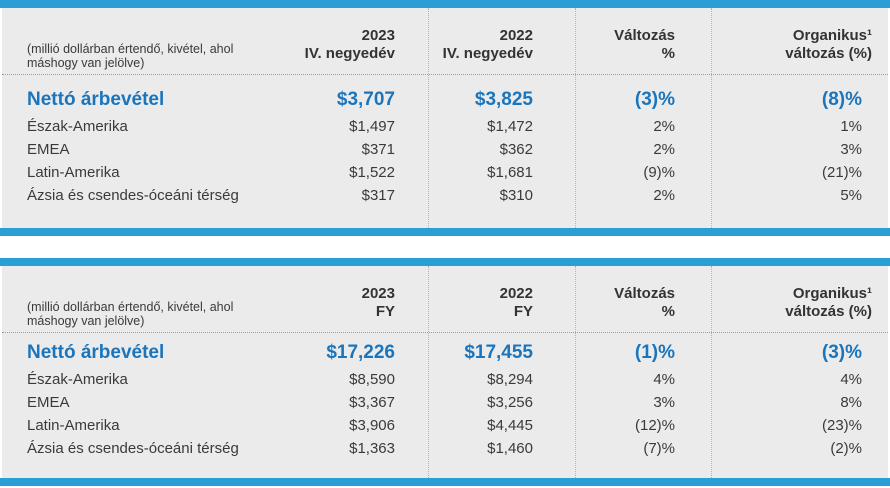 This screenshot has width=890, height=488. What do you see at coordinates (378, 302) in the screenshot?
I see `col-2023-fy: 2023 FY` at bounding box center [378, 302].